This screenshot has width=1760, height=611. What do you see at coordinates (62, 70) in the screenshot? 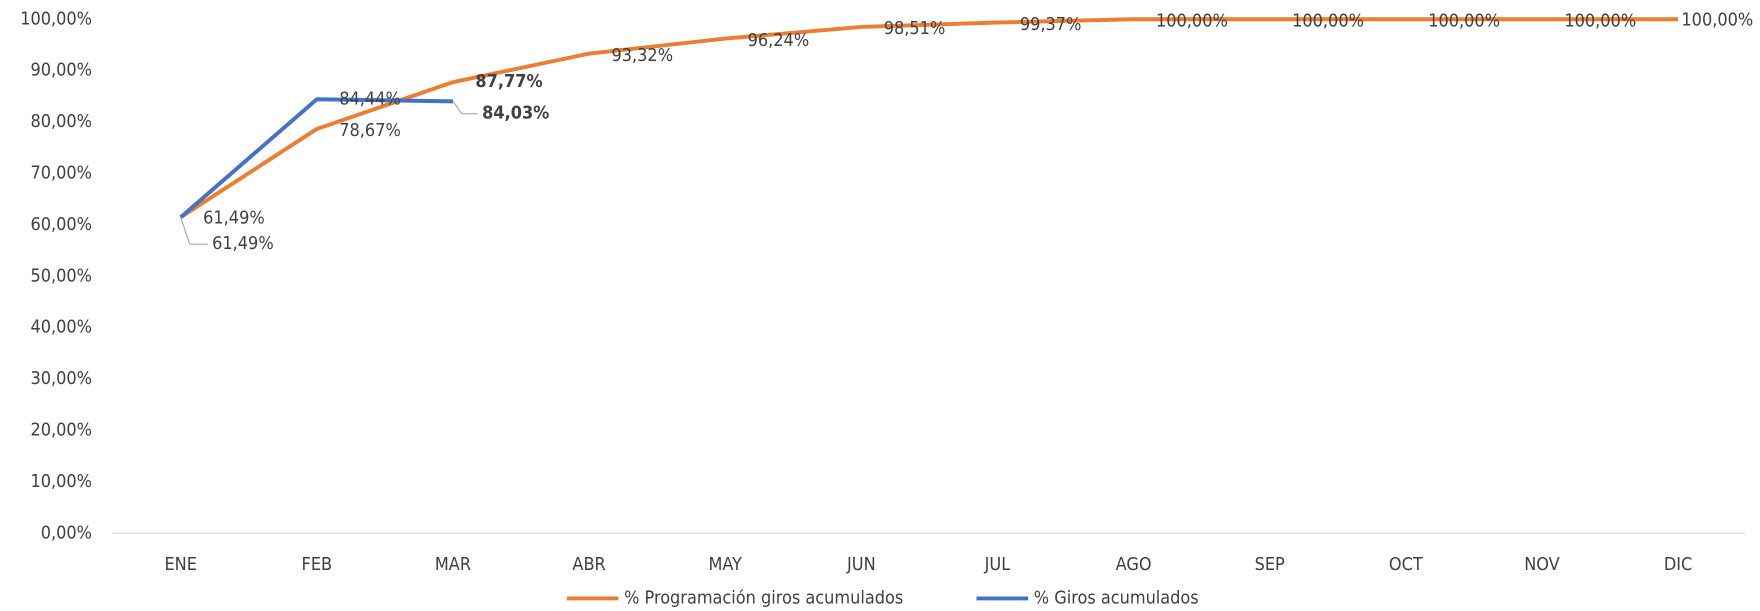
I see `y-tick-label: 90,00%` at bounding box center [62, 70].